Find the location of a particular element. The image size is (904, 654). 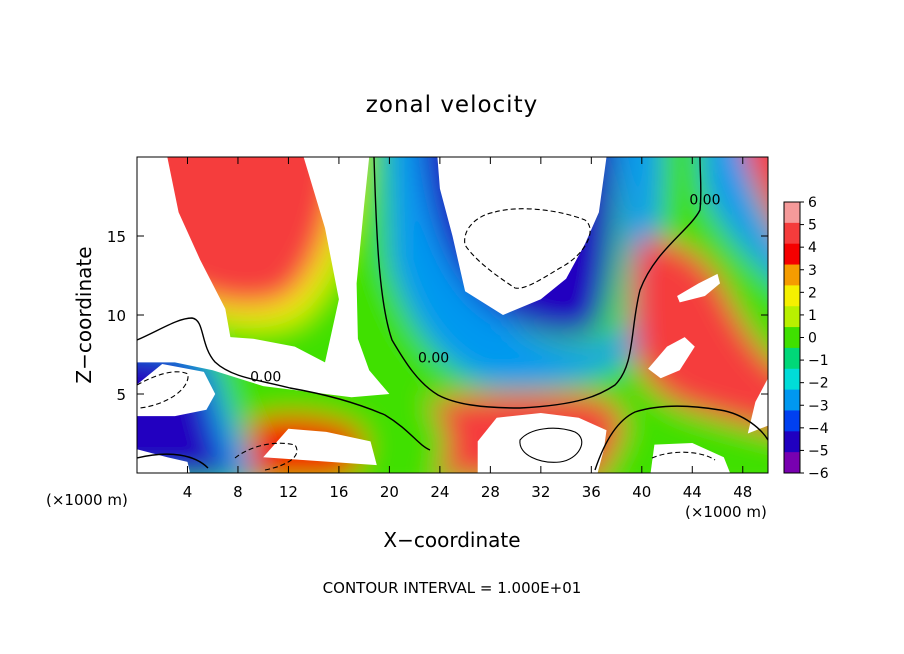

saturated-region-left-lower-saturated is located at coordinates (176, 390).